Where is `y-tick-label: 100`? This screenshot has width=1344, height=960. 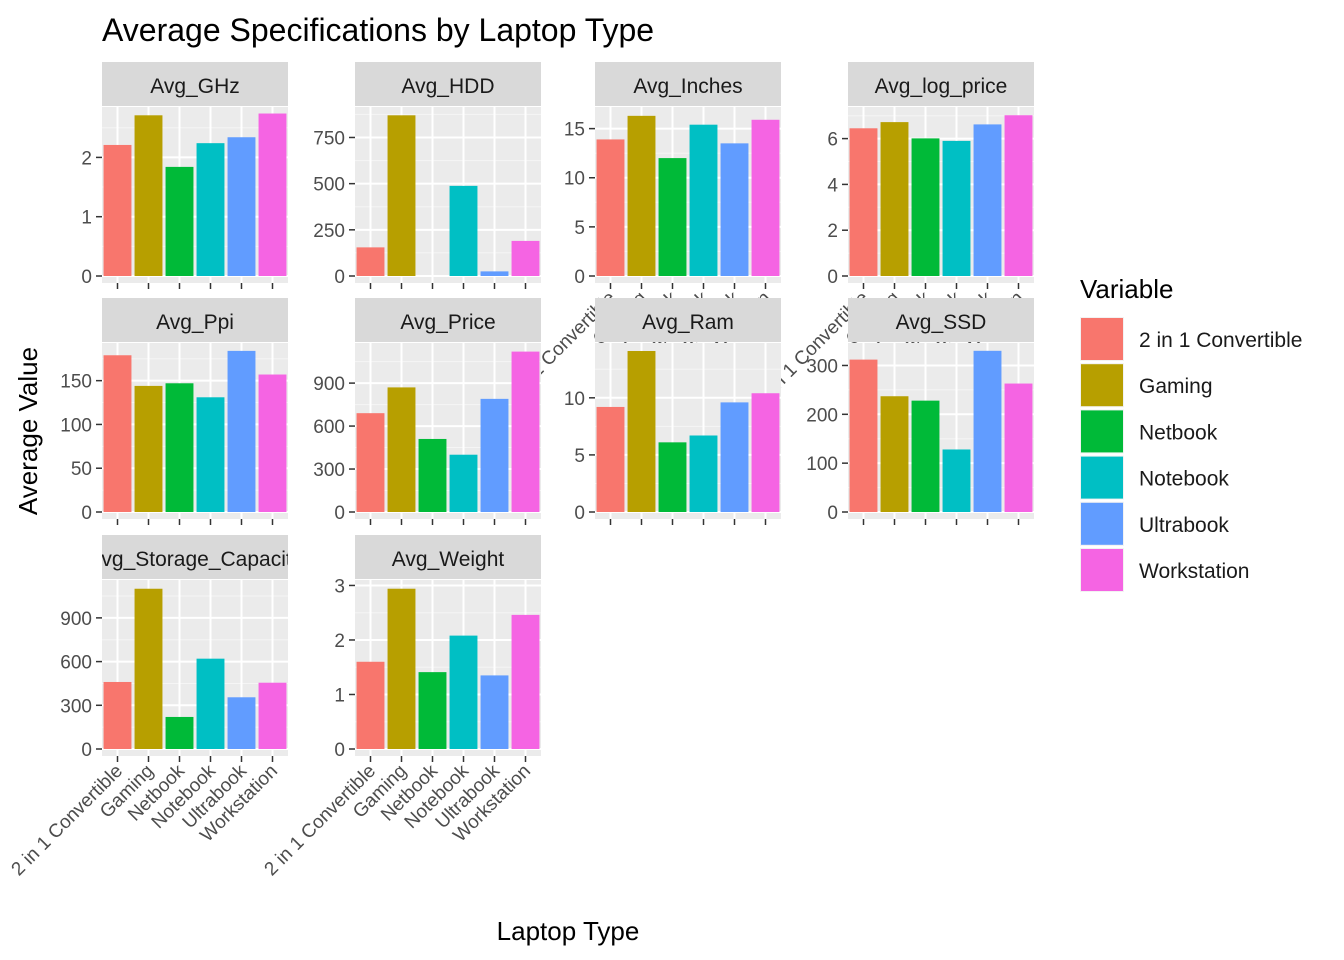 y-tick-label: 100 is located at coordinates (76, 425).